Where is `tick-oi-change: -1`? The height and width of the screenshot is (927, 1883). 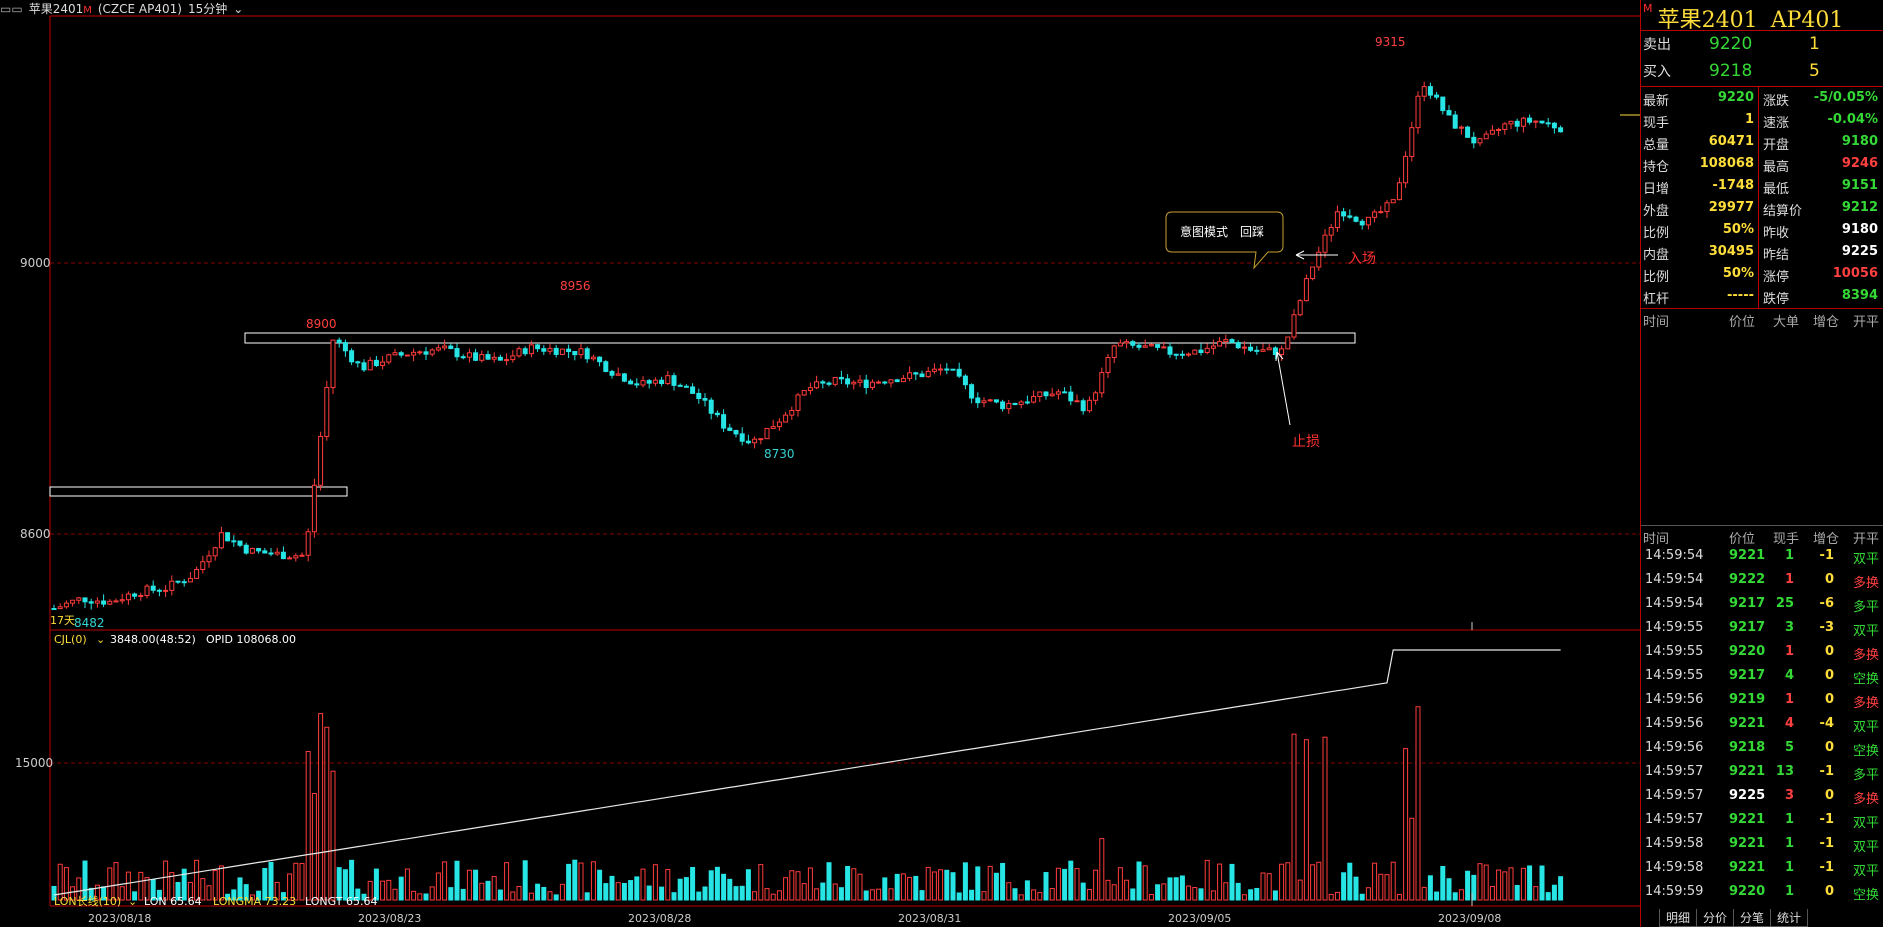 tick-oi-change: -1 is located at coordinates (1826, 819).